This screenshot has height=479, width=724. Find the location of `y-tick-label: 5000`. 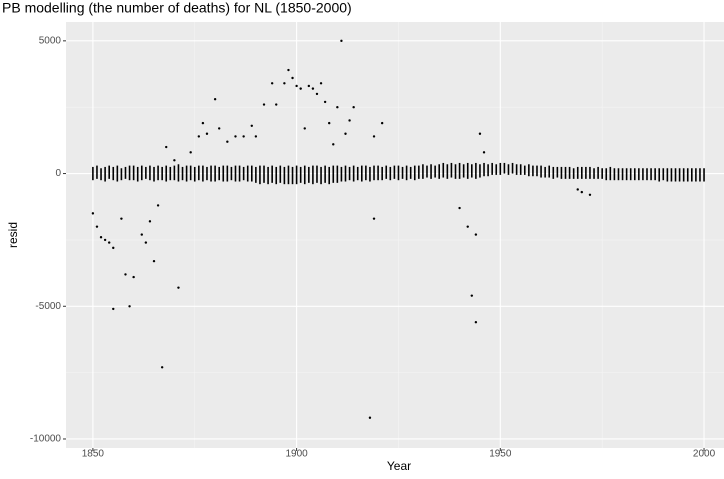

y-tick-label: 5000 is located at coordinates (50, 40).